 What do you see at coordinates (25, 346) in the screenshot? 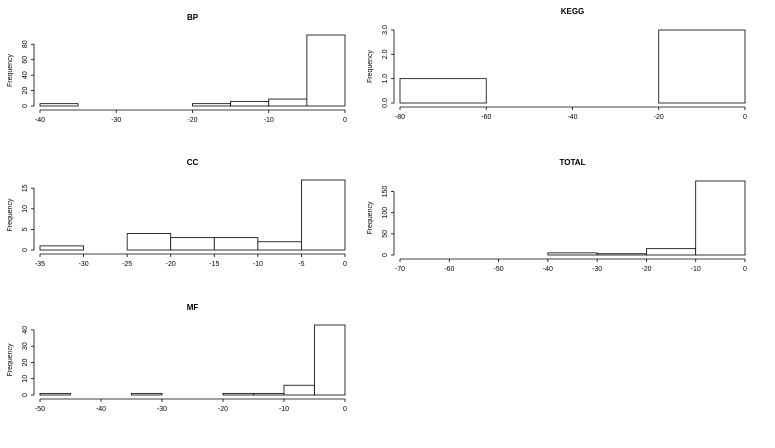
I see `y-tick-label: 30` at bounding box center [25, 346].